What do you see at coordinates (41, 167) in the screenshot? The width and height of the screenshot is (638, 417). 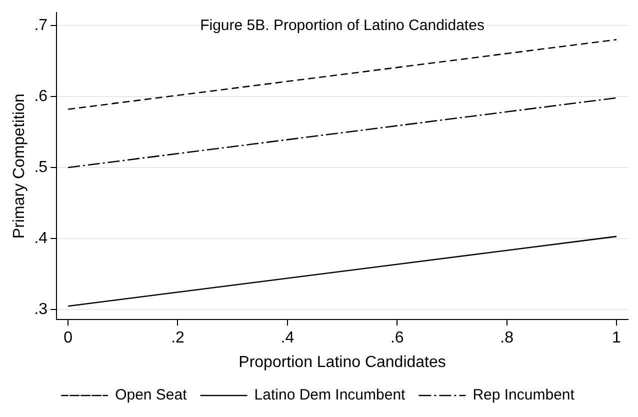 I see `y-tick-label: .5` at bounding box center [41, 167].